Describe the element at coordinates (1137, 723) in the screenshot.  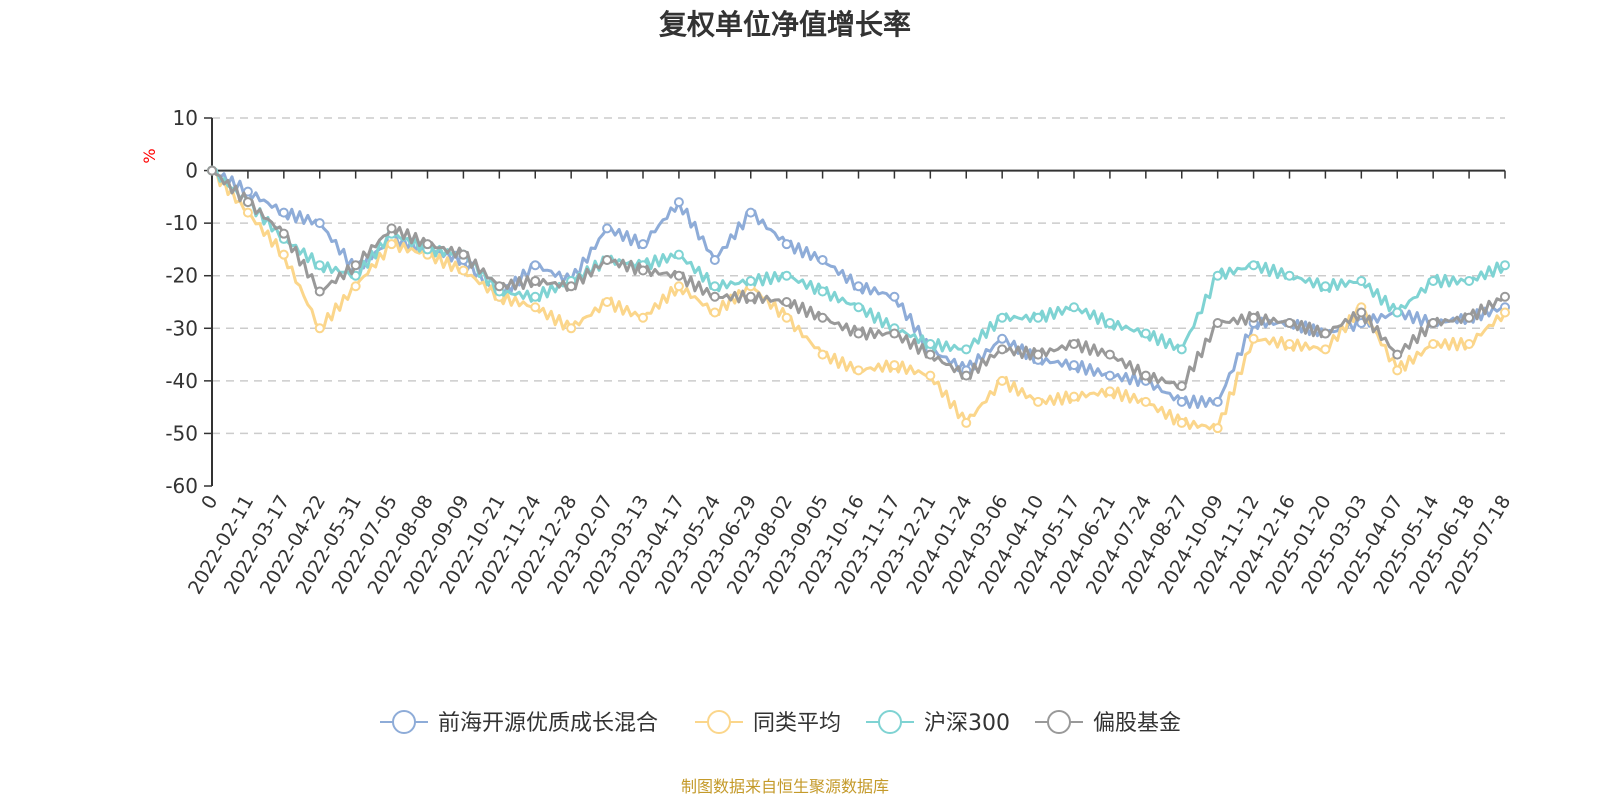
I see `legend-label-3: 偏股基金` at that location.